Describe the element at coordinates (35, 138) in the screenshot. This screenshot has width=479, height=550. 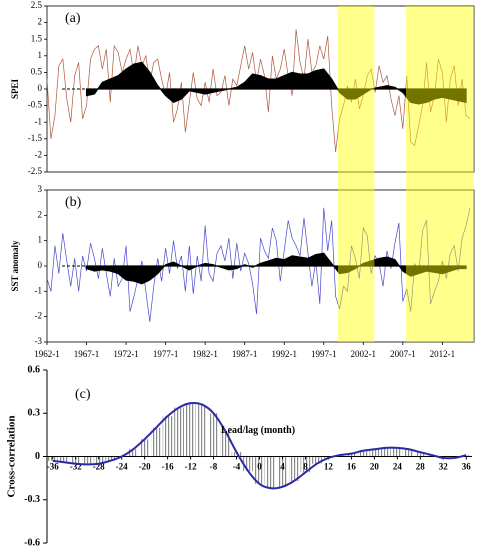
I see `y-tick-label: -1.5` at that location.